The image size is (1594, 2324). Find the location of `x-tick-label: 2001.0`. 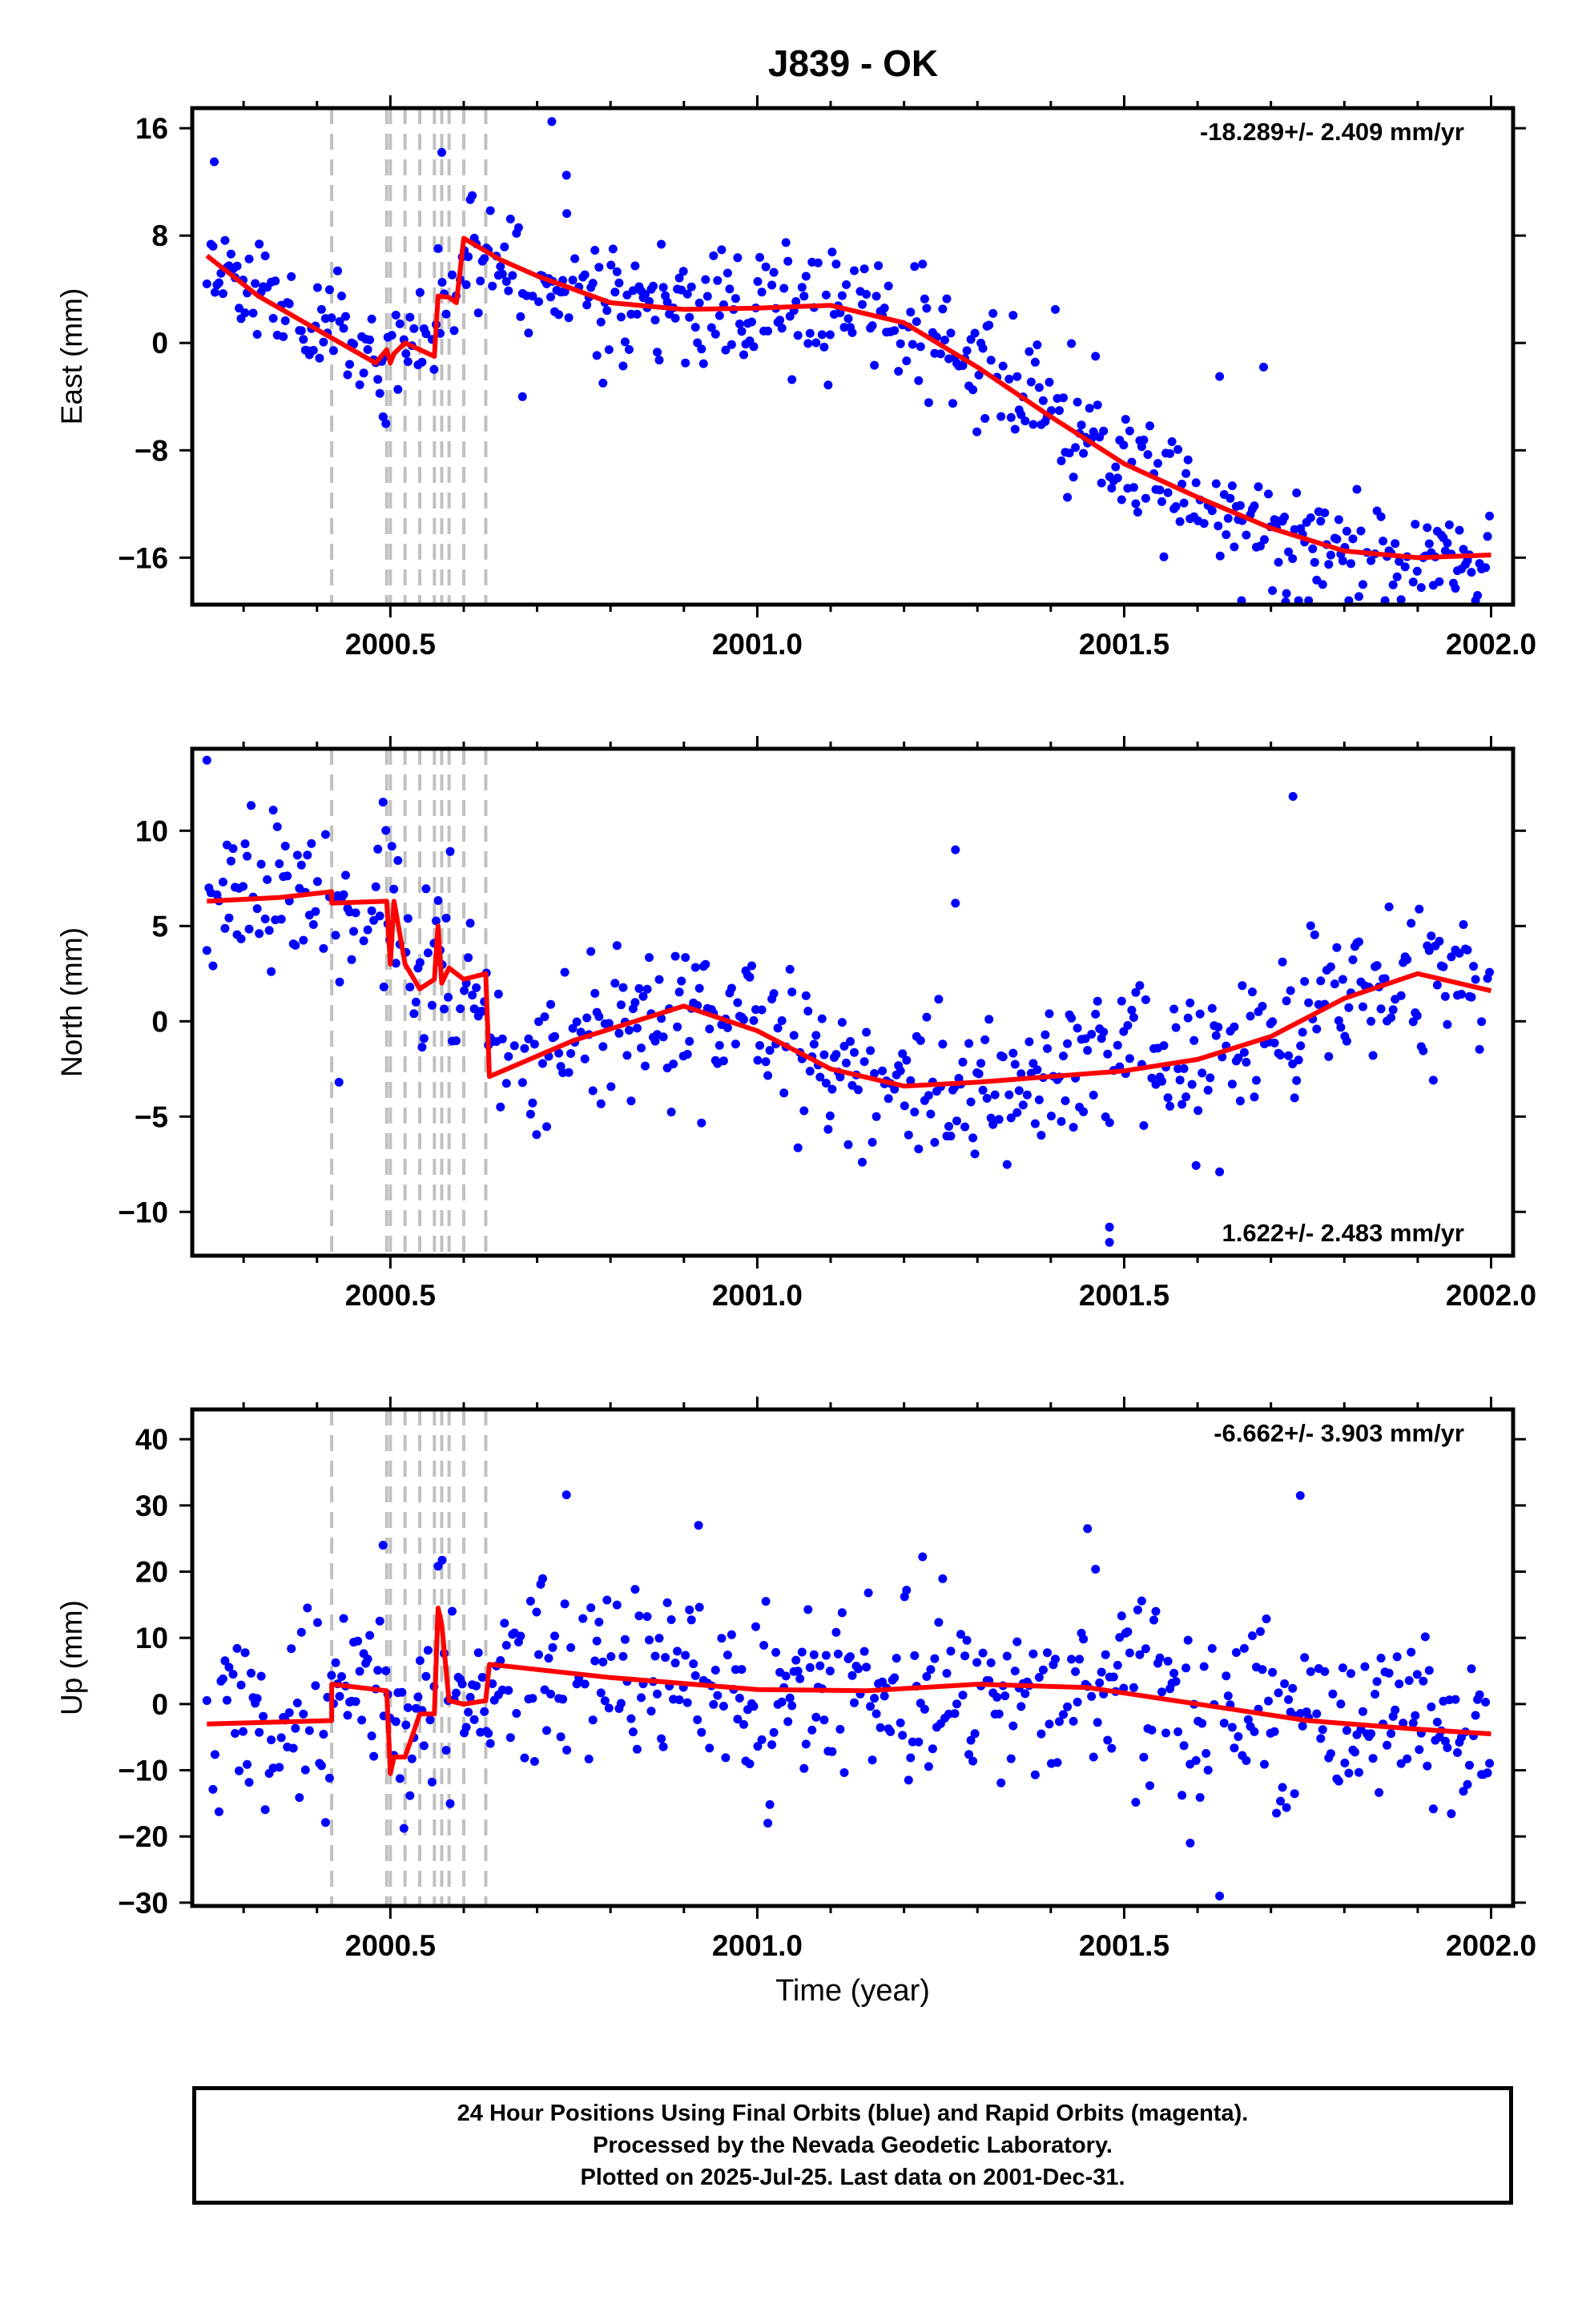

x-tick-label: 2001.0 is located at coordinates (757, 644).